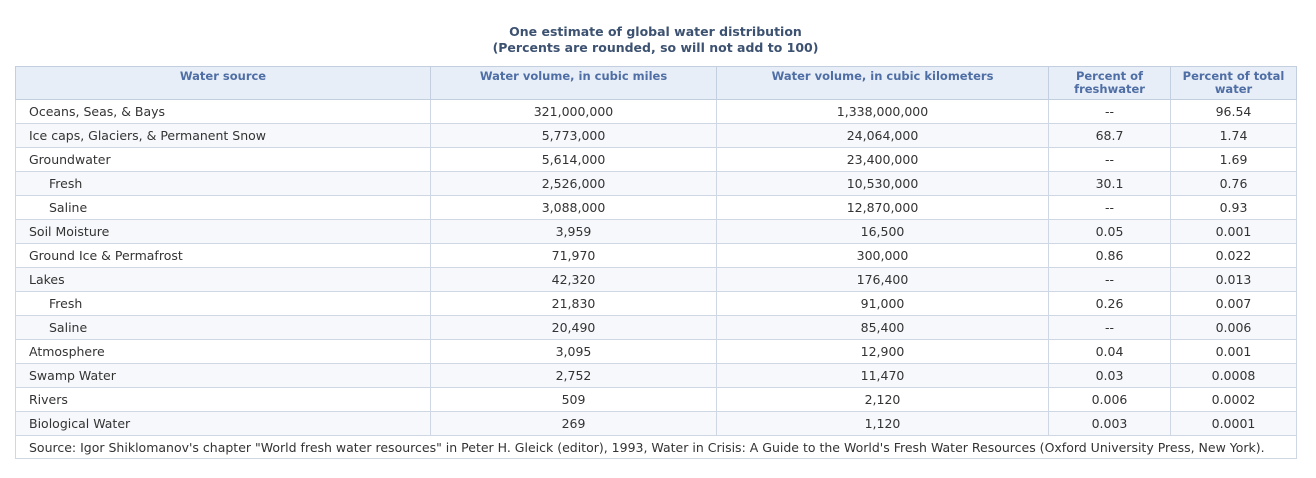 Image resolution: width=1316 pixels, height=478 pixels. Describe the element at coordinates (1109, 135) in the screenshot. I see `cell-percent-freshwater: 68.7` at that location.